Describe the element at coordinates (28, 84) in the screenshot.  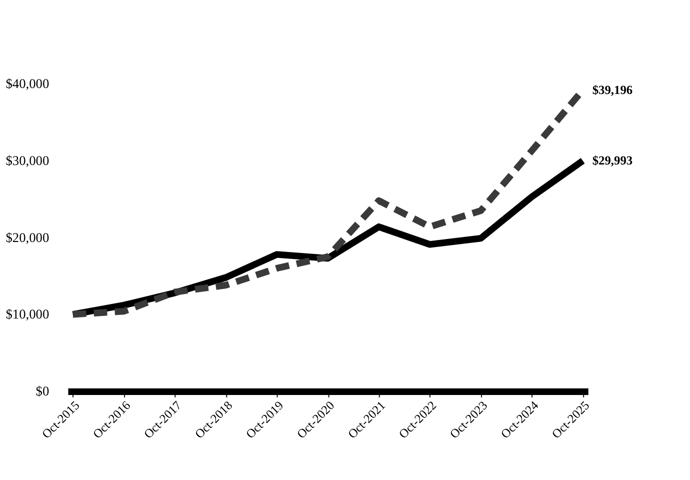
I see `y-tick-label: $40,000` at that location.